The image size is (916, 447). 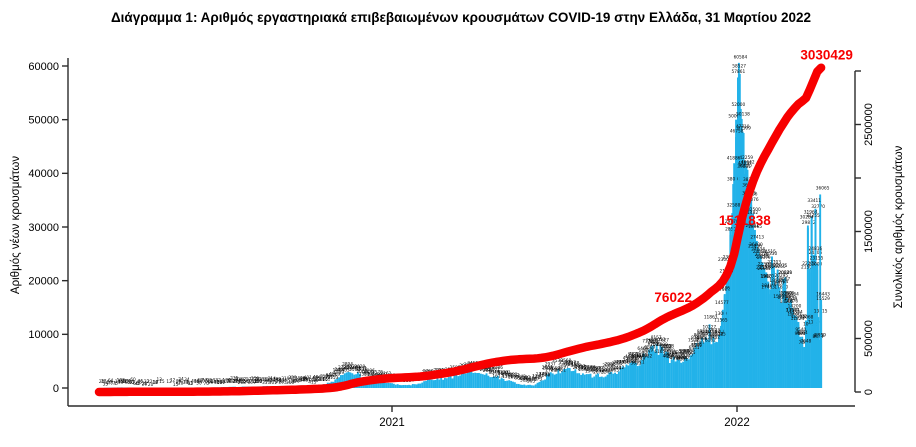 What do you see at coordinates (781, 276) in the screenshot?
I see `svg-text: 20295` at bounding box center [781, 276].